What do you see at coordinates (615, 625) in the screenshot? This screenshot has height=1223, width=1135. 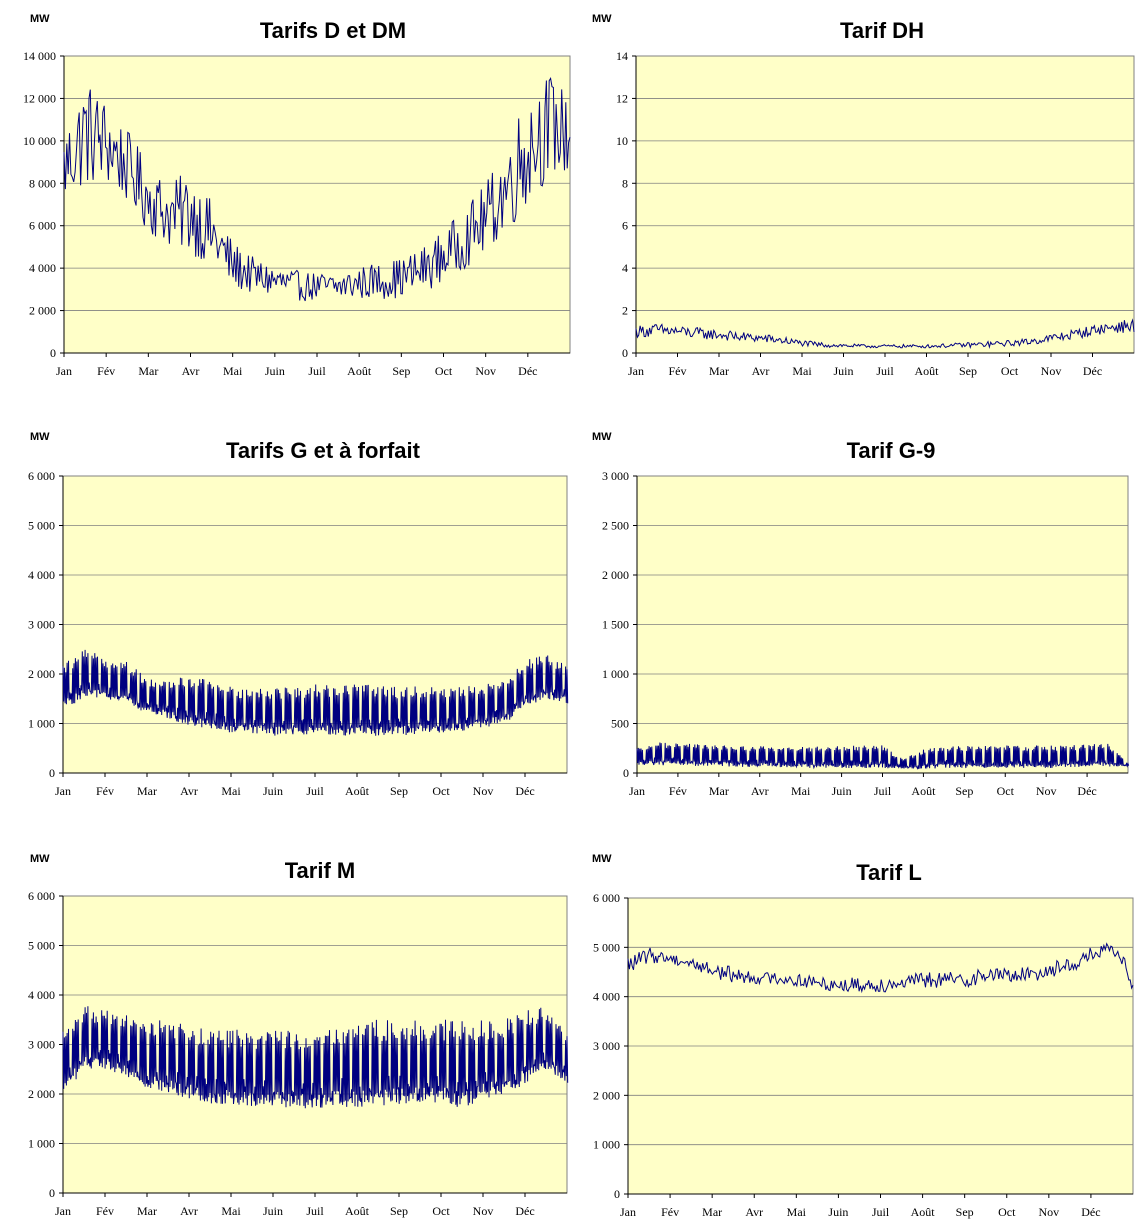 I see `y-tick-label: 1 500` at bounding box center [615, 625].